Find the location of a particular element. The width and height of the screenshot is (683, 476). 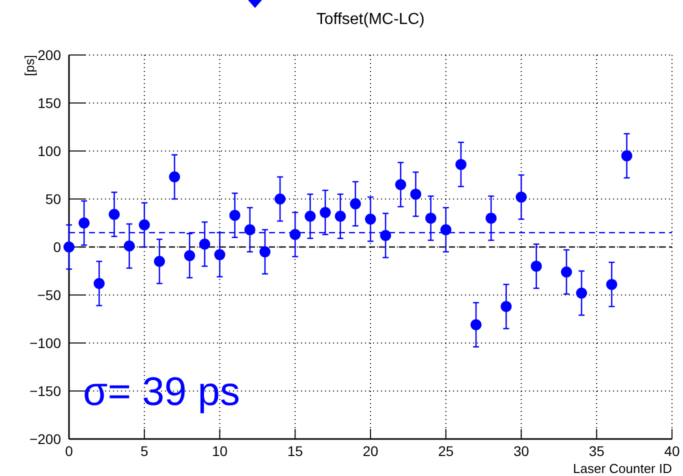

x-tick-label: 10 is located at coordinates (220, 451).